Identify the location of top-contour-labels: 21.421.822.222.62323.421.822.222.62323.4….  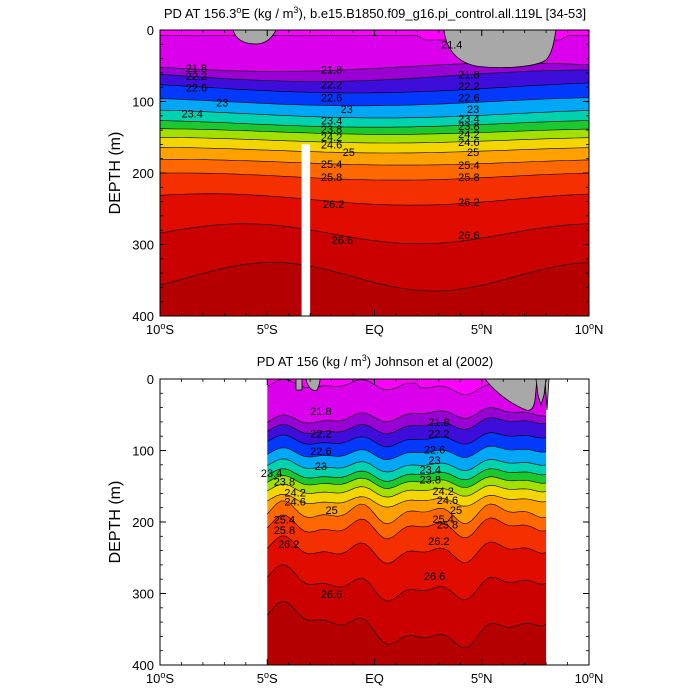
(330, 143).